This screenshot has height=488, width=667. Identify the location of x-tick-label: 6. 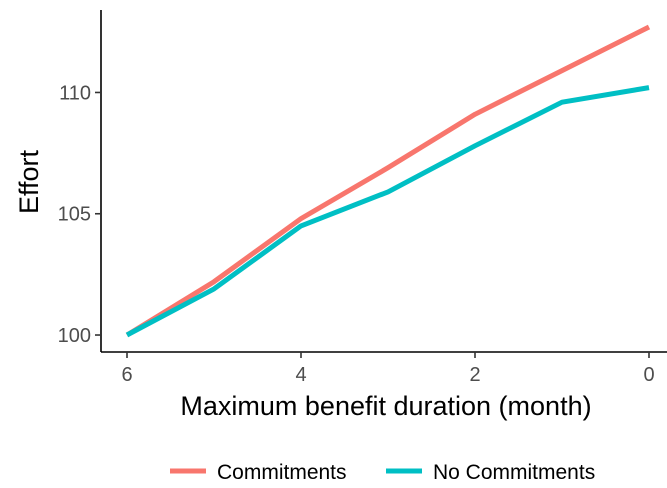
(126, 375).